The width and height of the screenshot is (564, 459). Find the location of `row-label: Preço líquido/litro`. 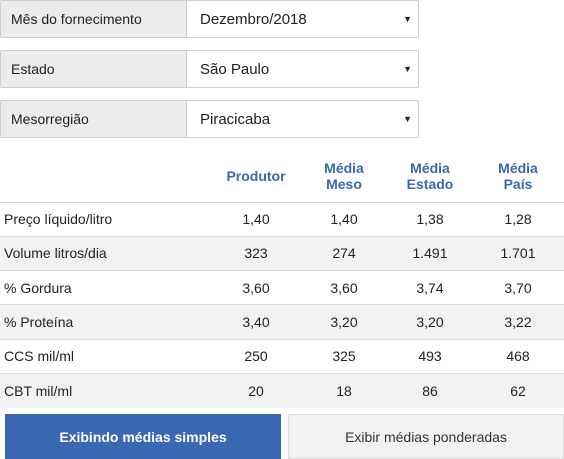

row-label: Preço líquido/litro is located at coordinates (106, 219).